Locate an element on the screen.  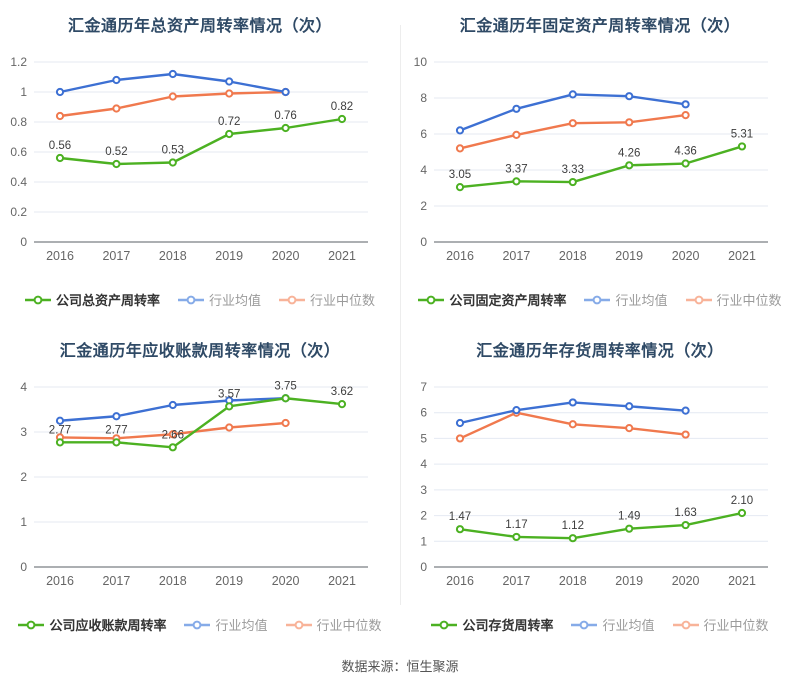
x-tick-label: 2021 is located at coordinates (742, 581).